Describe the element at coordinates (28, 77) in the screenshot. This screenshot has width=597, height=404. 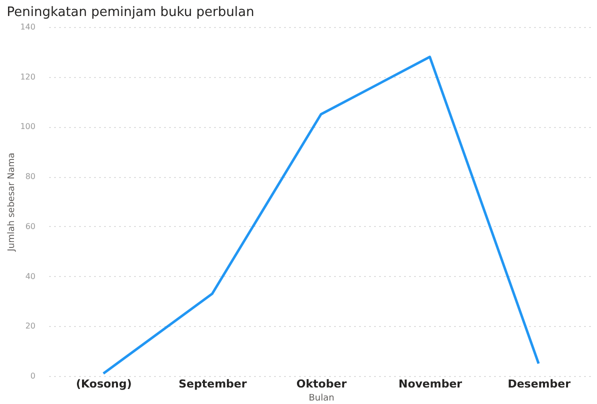
I see `y-tick-label: 120` at that location.